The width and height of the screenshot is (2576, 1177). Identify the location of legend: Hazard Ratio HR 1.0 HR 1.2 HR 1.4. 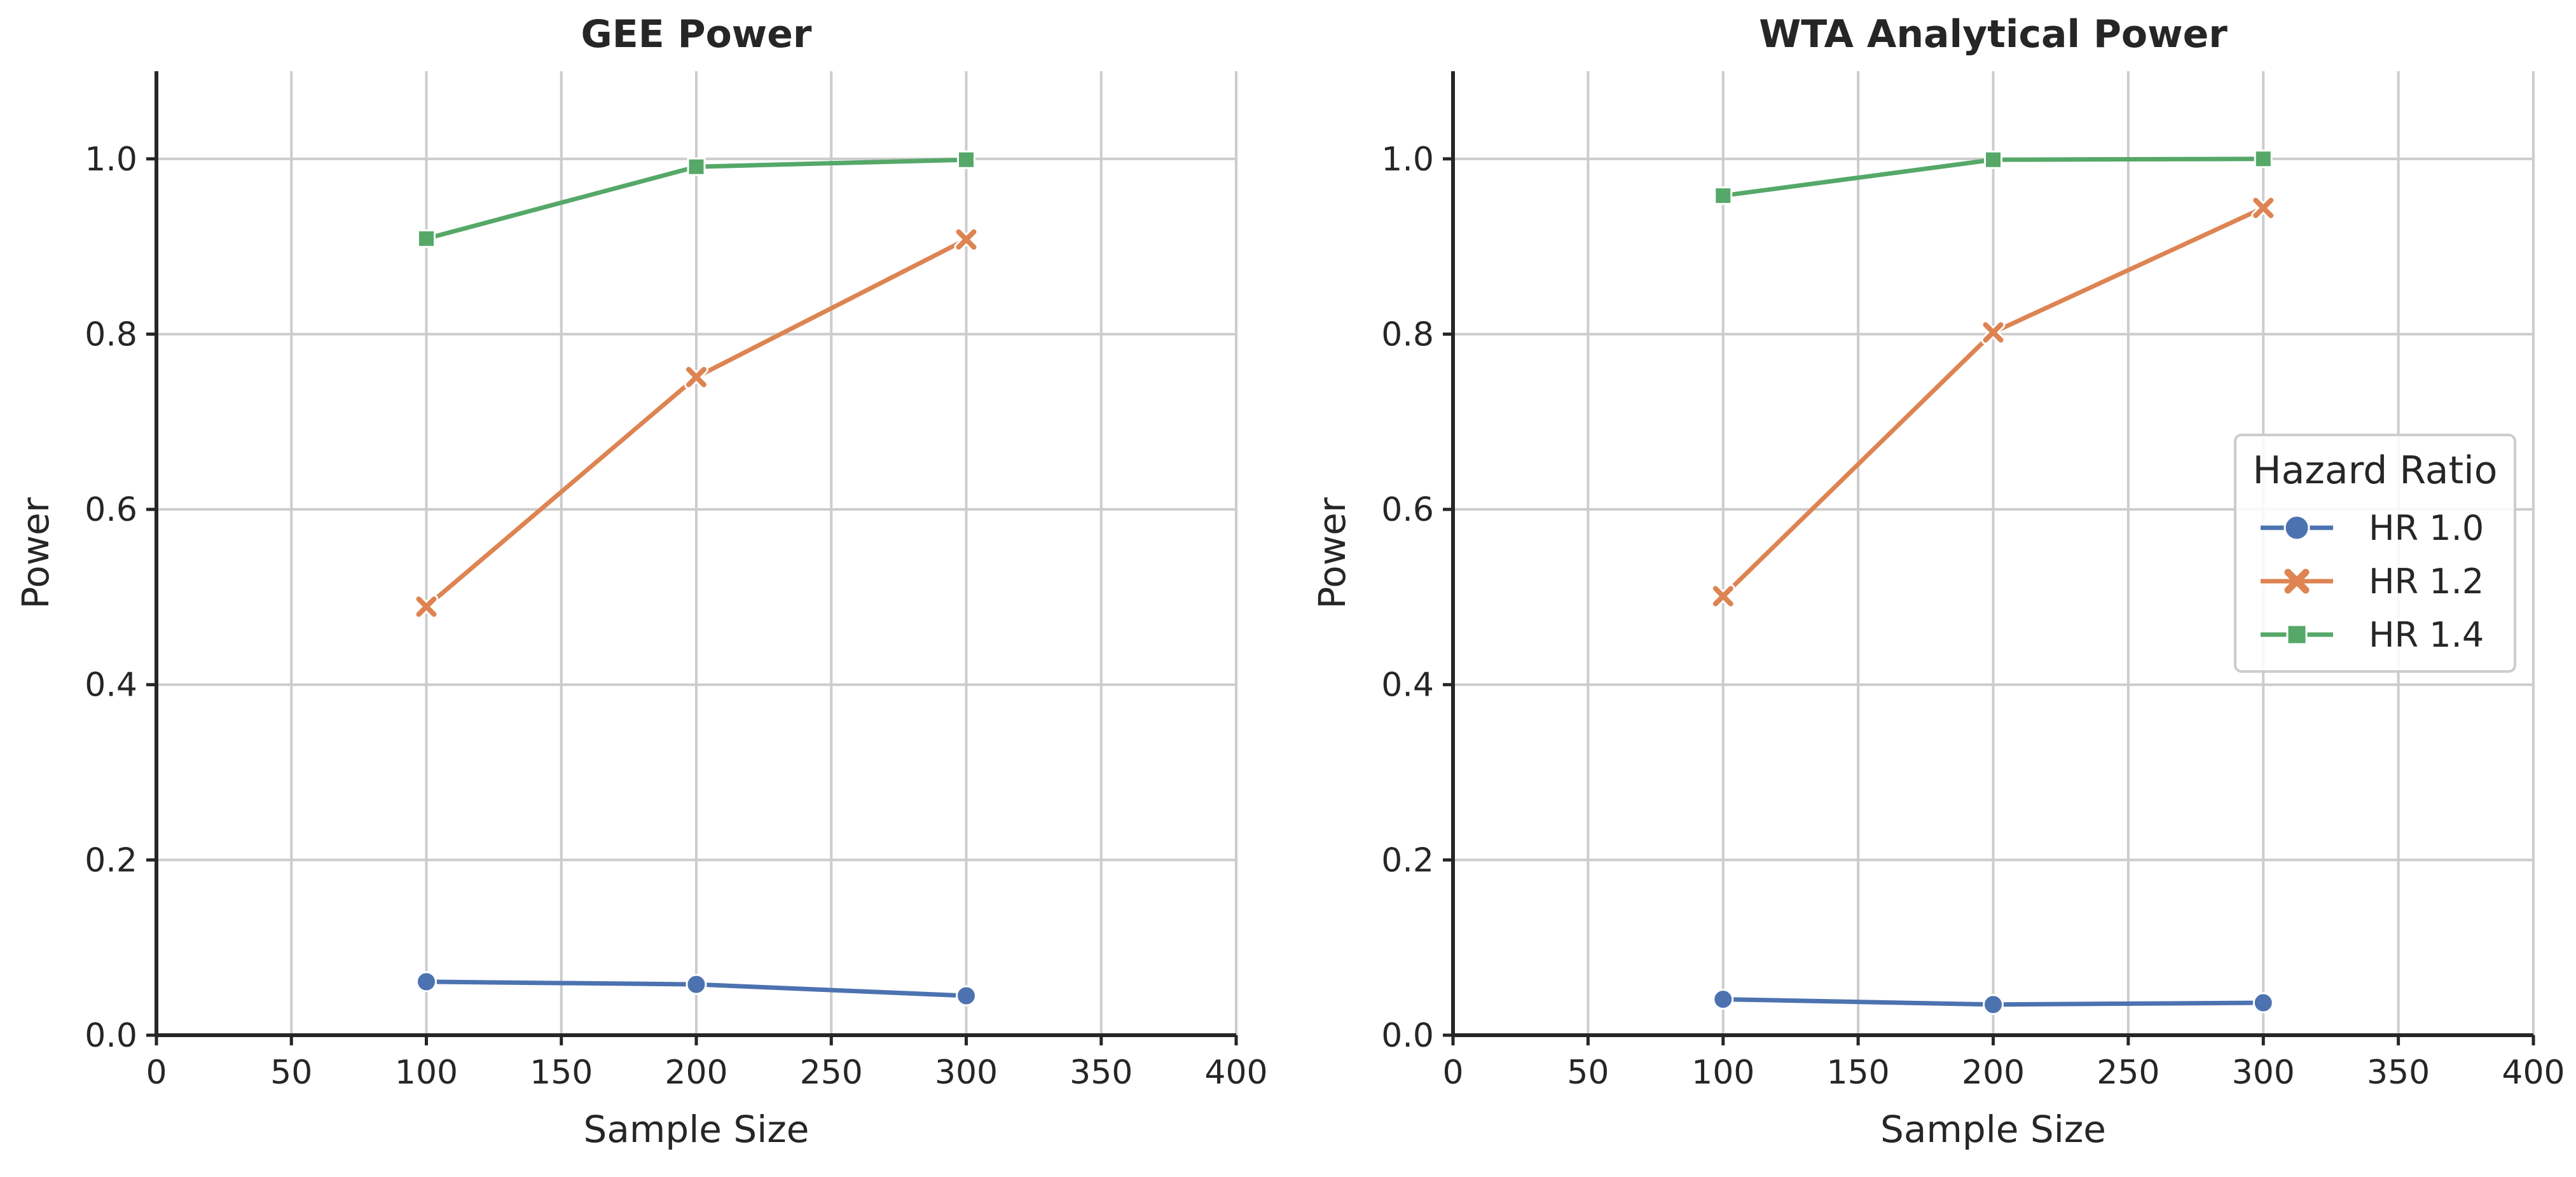
(2375, 553).